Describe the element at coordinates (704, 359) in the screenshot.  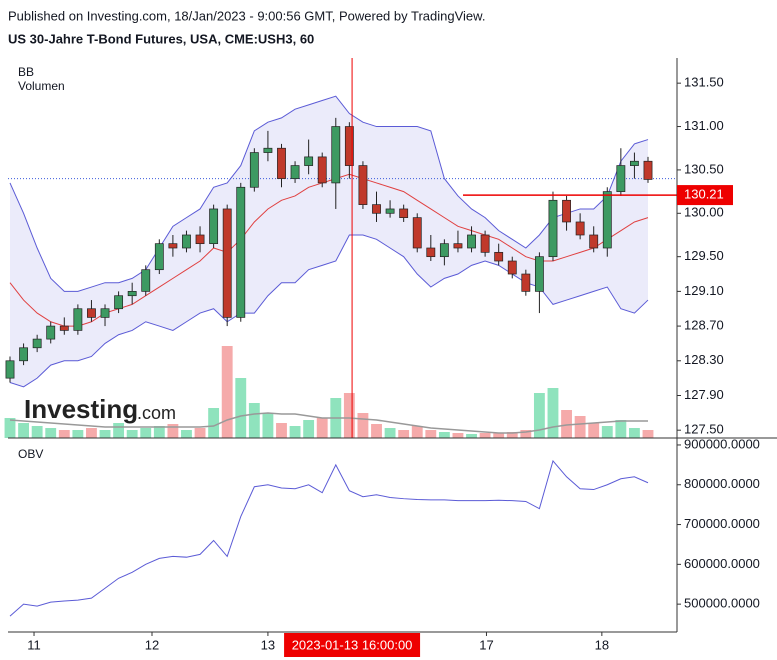
I see `y-tick-label: 128.30` at that location.